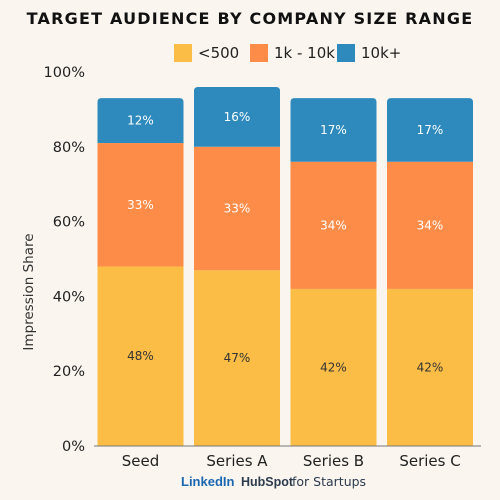  I want to click on x-tick-label: Seed, so click(141, 461).